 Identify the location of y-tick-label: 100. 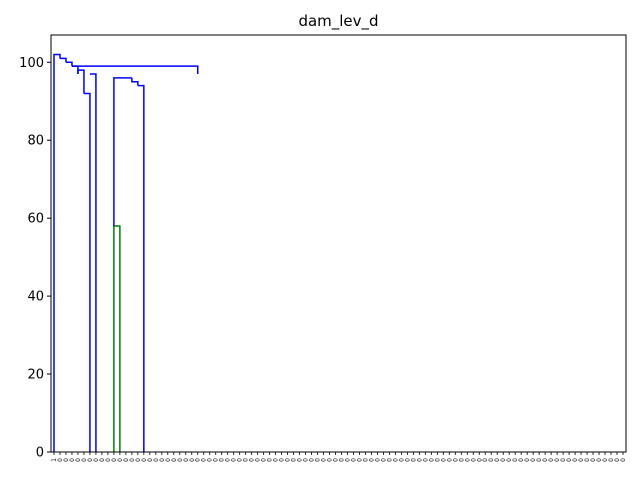
(31, 63).